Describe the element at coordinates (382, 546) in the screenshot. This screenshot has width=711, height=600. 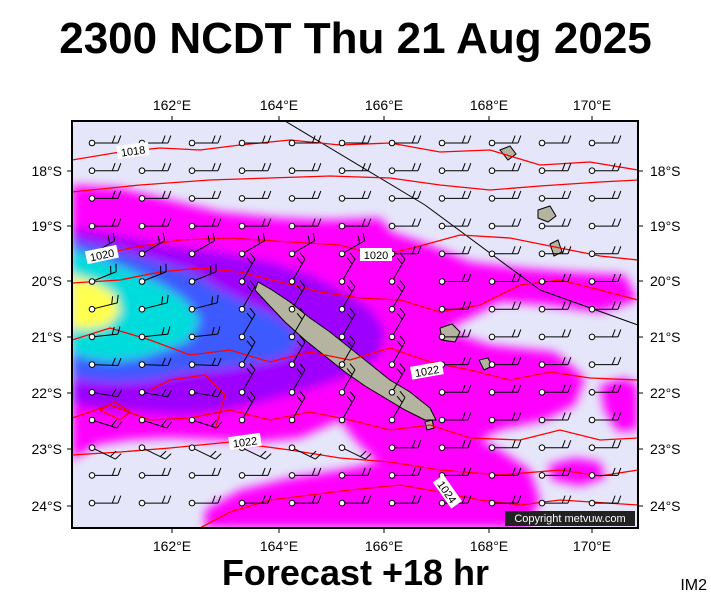
I see `longitude-labels-bottom: 162°E 164°E 166°E 168°E 170°E` at that location.